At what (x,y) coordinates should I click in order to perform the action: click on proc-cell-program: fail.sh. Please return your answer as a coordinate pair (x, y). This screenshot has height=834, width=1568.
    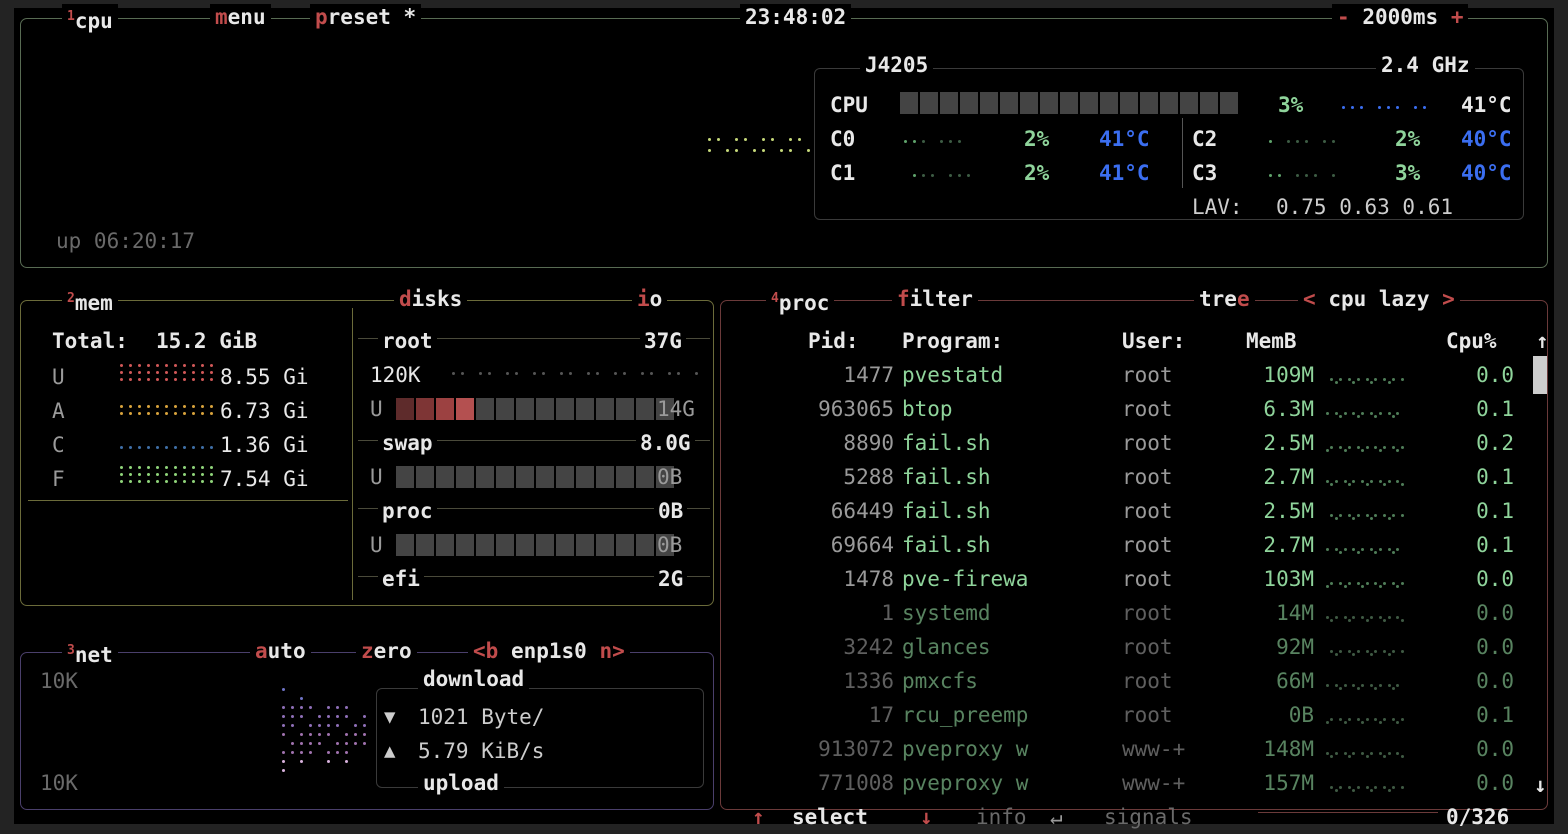
    Looking at the image, I should click on (946, 443).